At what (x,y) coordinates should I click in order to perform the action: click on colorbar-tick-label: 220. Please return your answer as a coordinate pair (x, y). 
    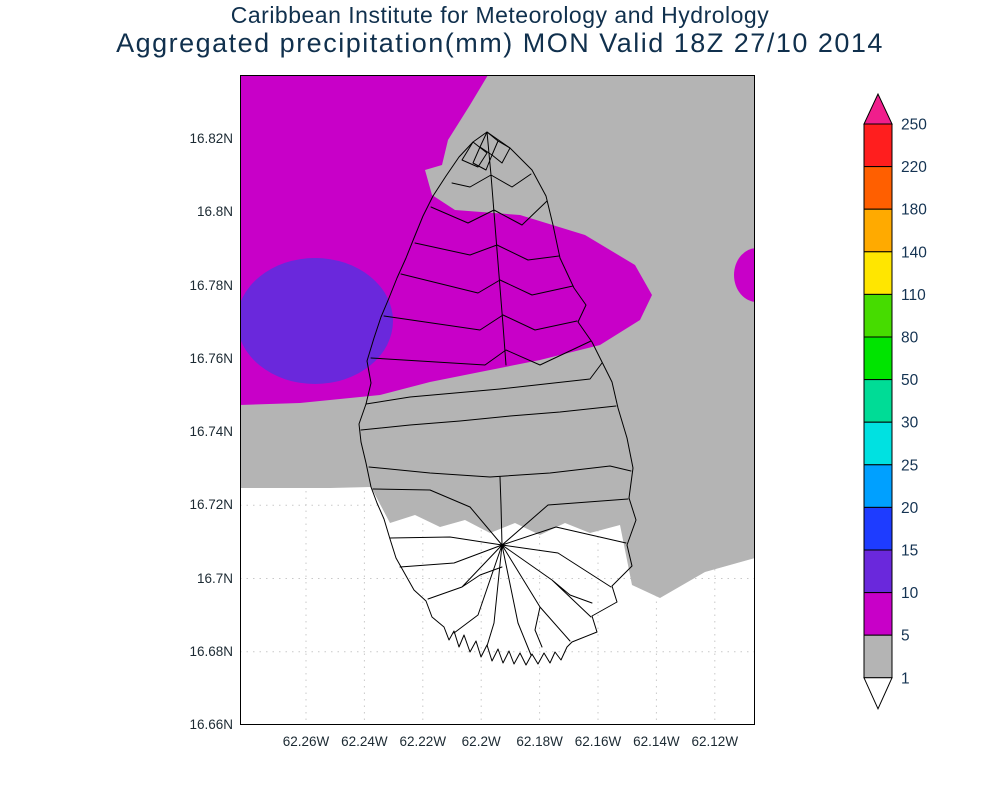
    Looking at the image, I should click on (914, 167).